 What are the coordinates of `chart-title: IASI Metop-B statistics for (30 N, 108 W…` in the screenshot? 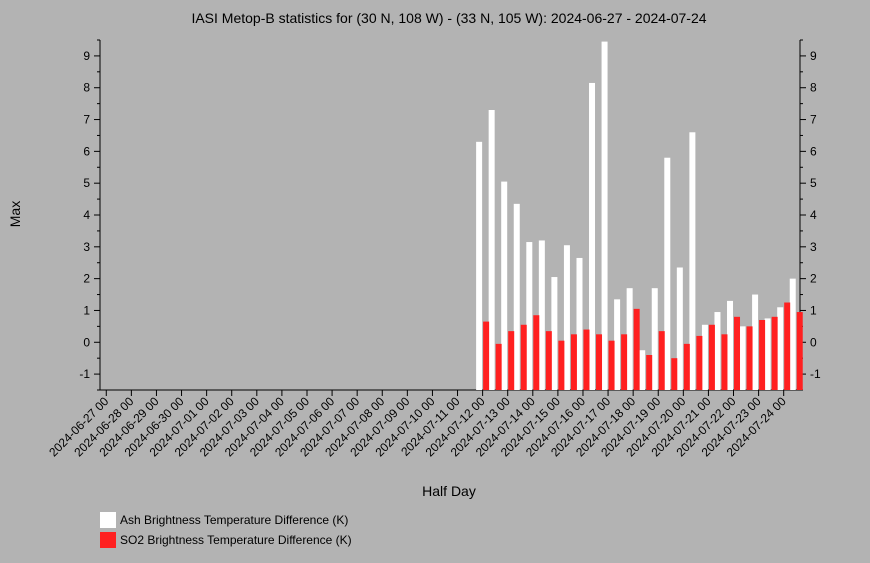 It's located at (448, 18).